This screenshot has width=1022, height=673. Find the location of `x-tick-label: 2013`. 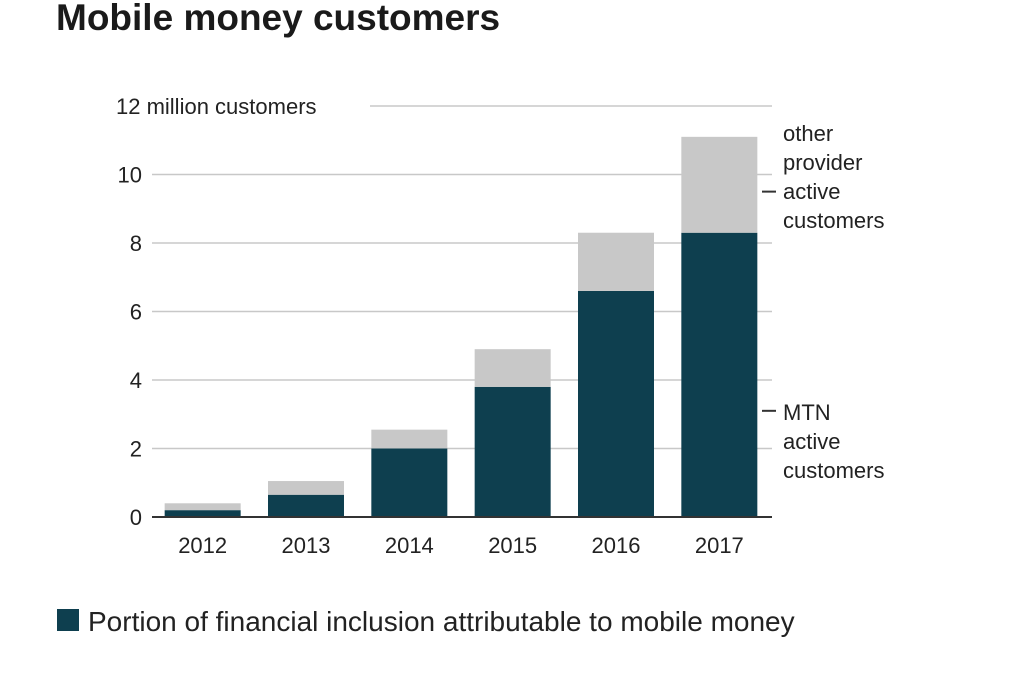

x-tick-label: 2013 is located at coordinates (306, 545).